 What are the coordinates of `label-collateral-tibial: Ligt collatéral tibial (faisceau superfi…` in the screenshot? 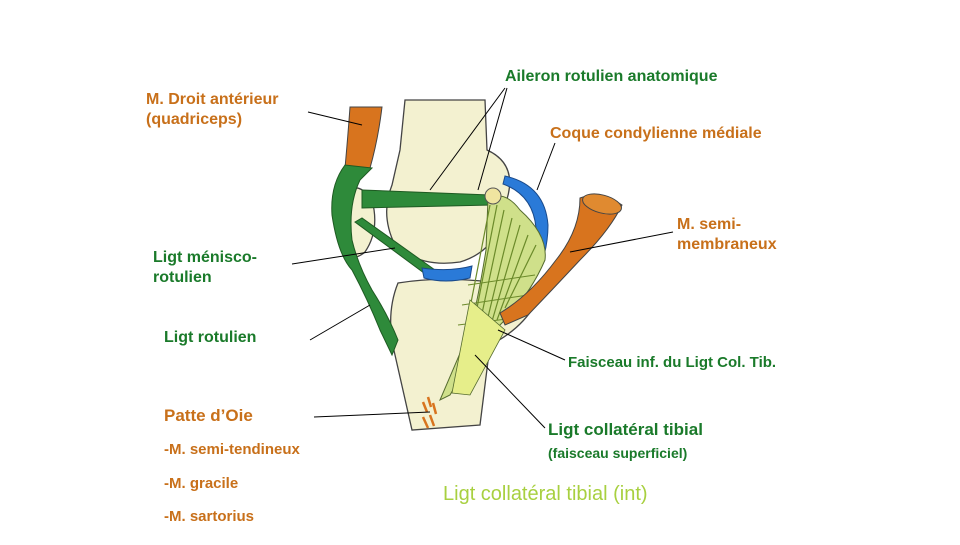 It's located at (625, 441).